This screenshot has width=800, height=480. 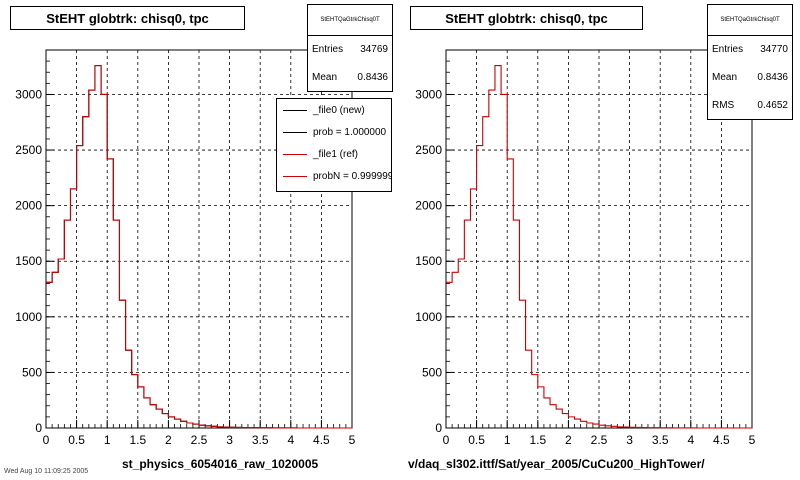 I want to click on right-y-tick-label: 1000, so click(x=428, y=317).